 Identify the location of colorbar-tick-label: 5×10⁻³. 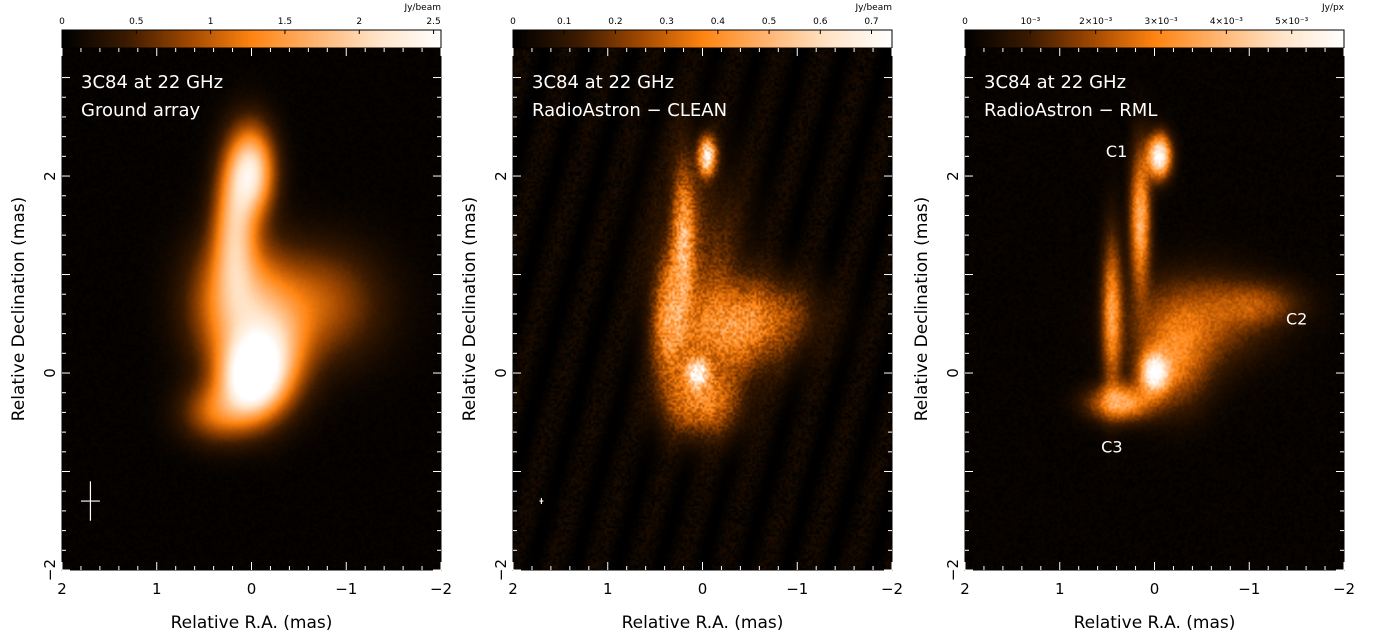
(1291, 22).